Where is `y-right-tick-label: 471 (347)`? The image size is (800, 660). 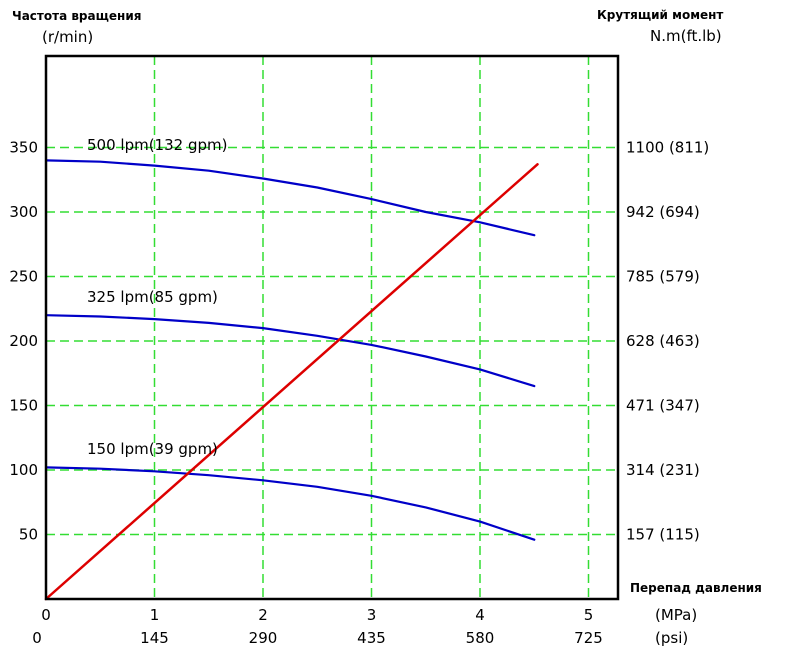
y-right-tick-label: 471 (347) is located at coordinates (663, 406).